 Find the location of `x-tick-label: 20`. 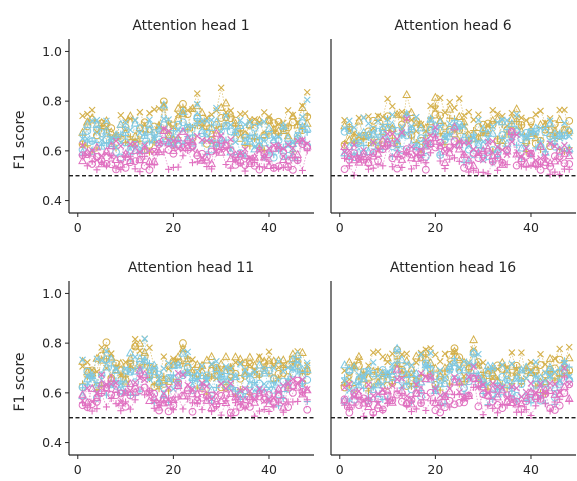

x-tick-label: 20 is located at coordinates (435, 227).